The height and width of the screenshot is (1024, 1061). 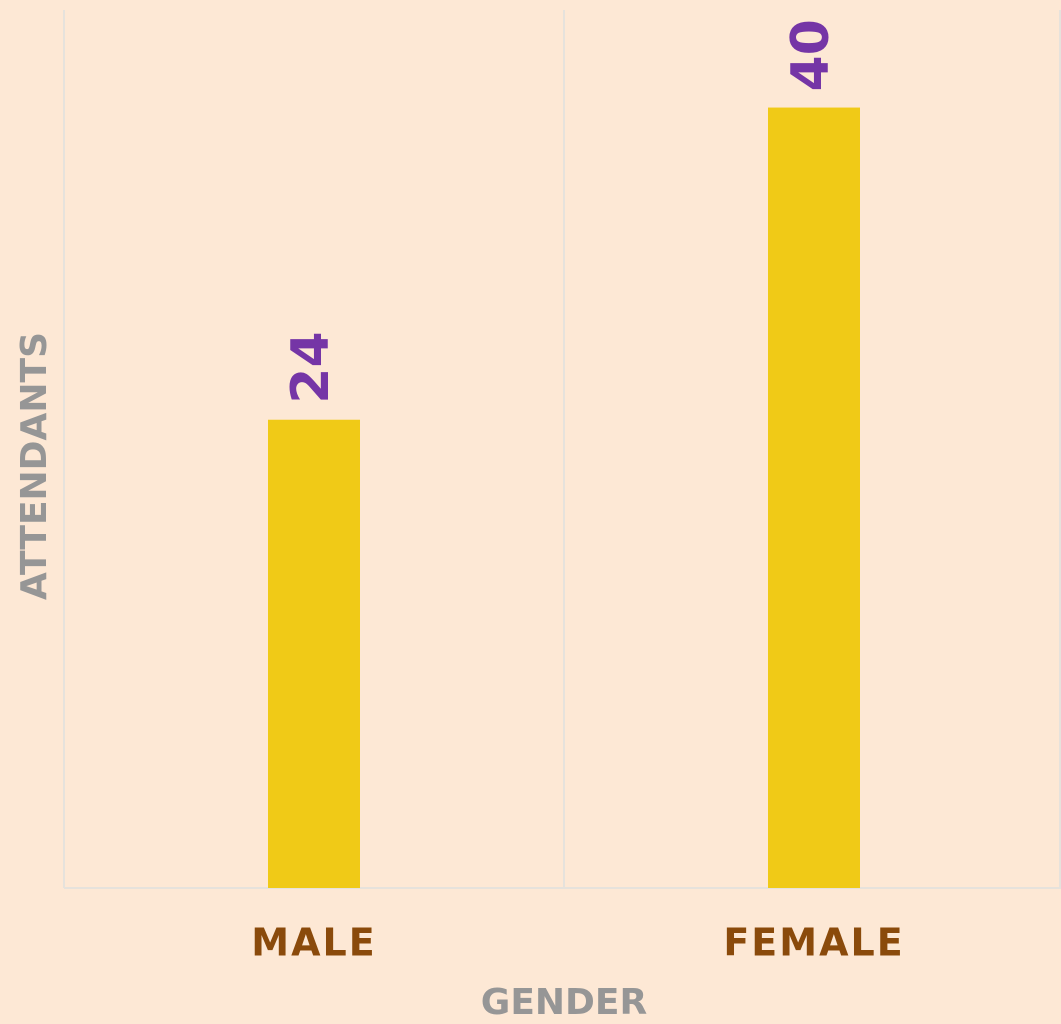 I want to click on data-label: 40, so click(x=811, y=55).